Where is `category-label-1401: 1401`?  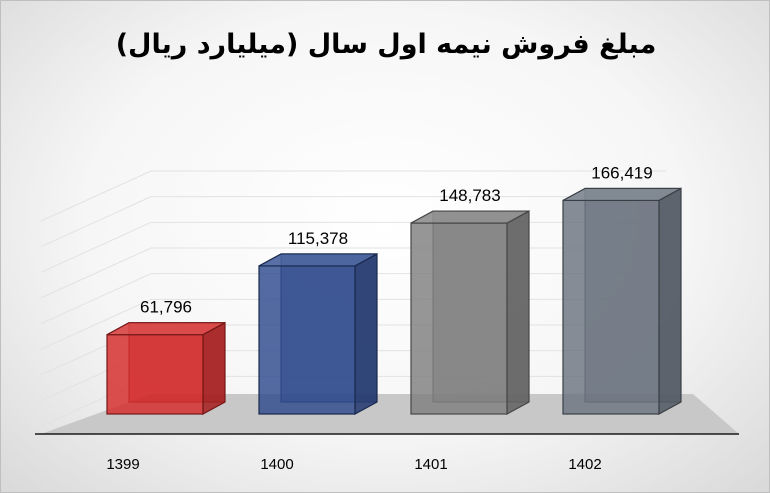 category-label-1401: 1401 is located at coordinates (430, 464).